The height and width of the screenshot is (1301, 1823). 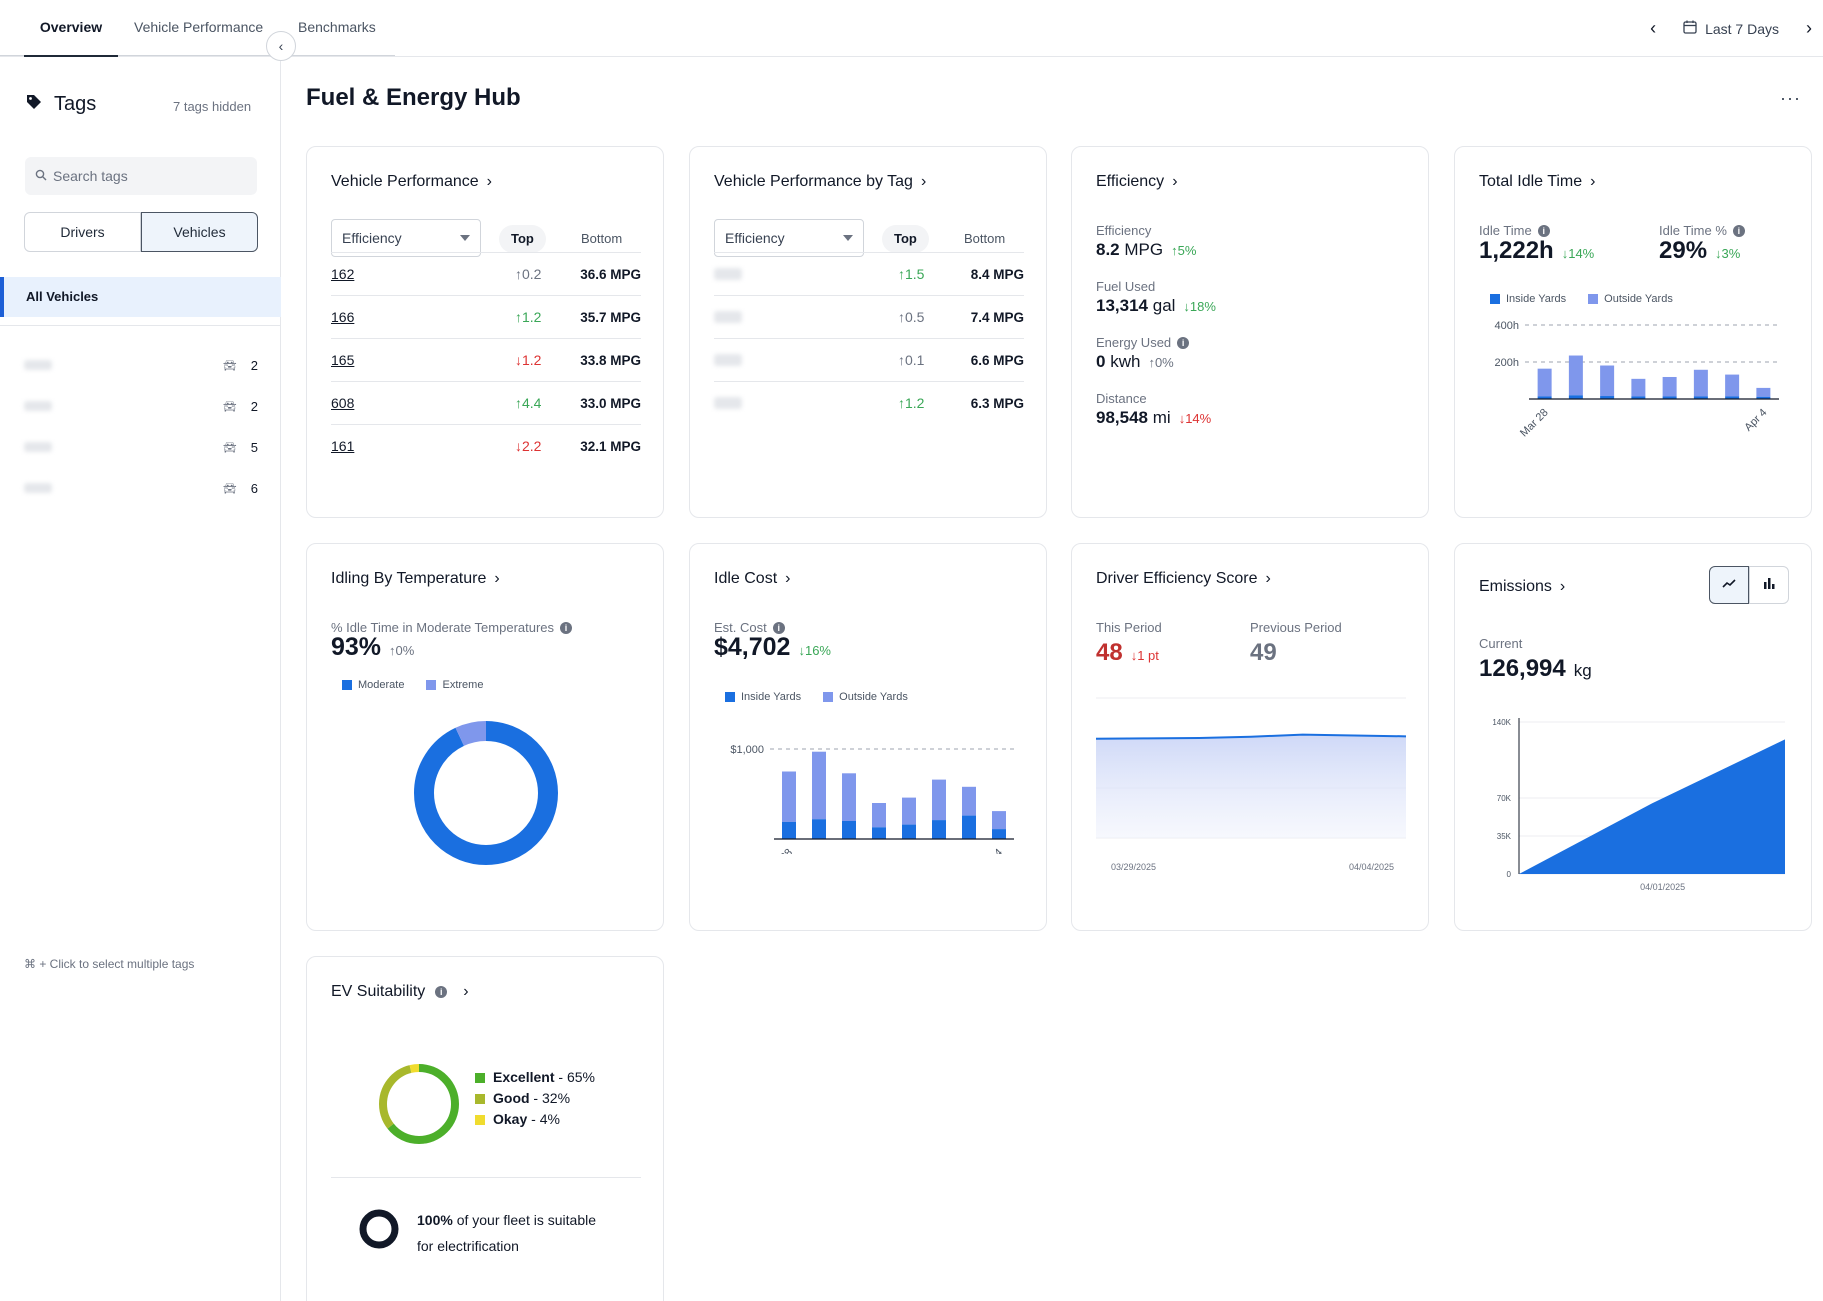 I want to click on table-row: 161 ↓2.2 32.1 MPG, so click(x=486, y=445).